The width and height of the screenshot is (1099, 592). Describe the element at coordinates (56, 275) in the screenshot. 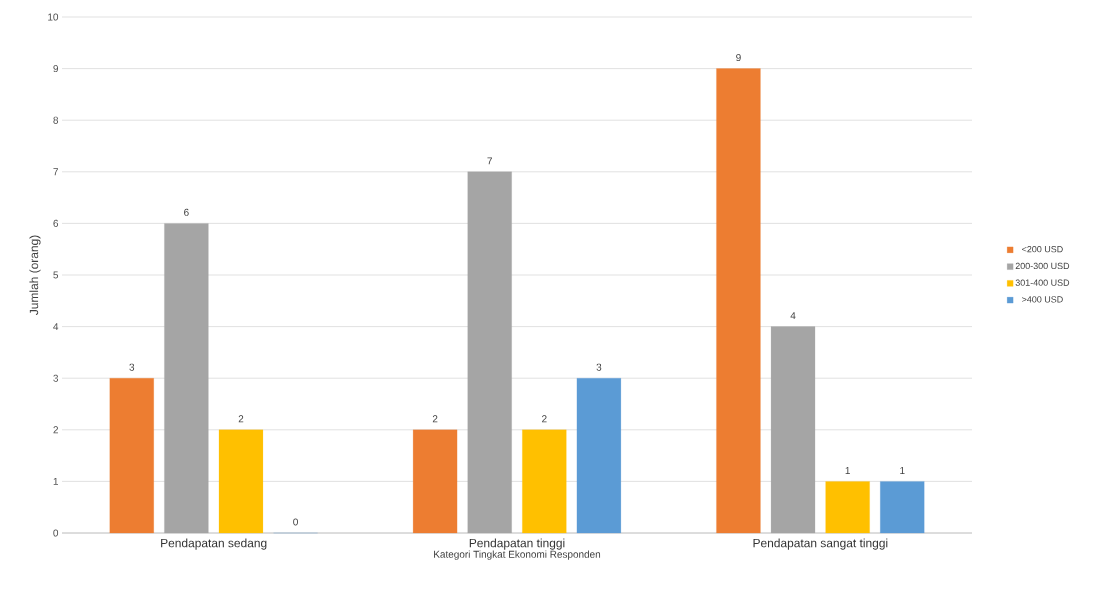

I see `y-tick-label: 5` at that location.